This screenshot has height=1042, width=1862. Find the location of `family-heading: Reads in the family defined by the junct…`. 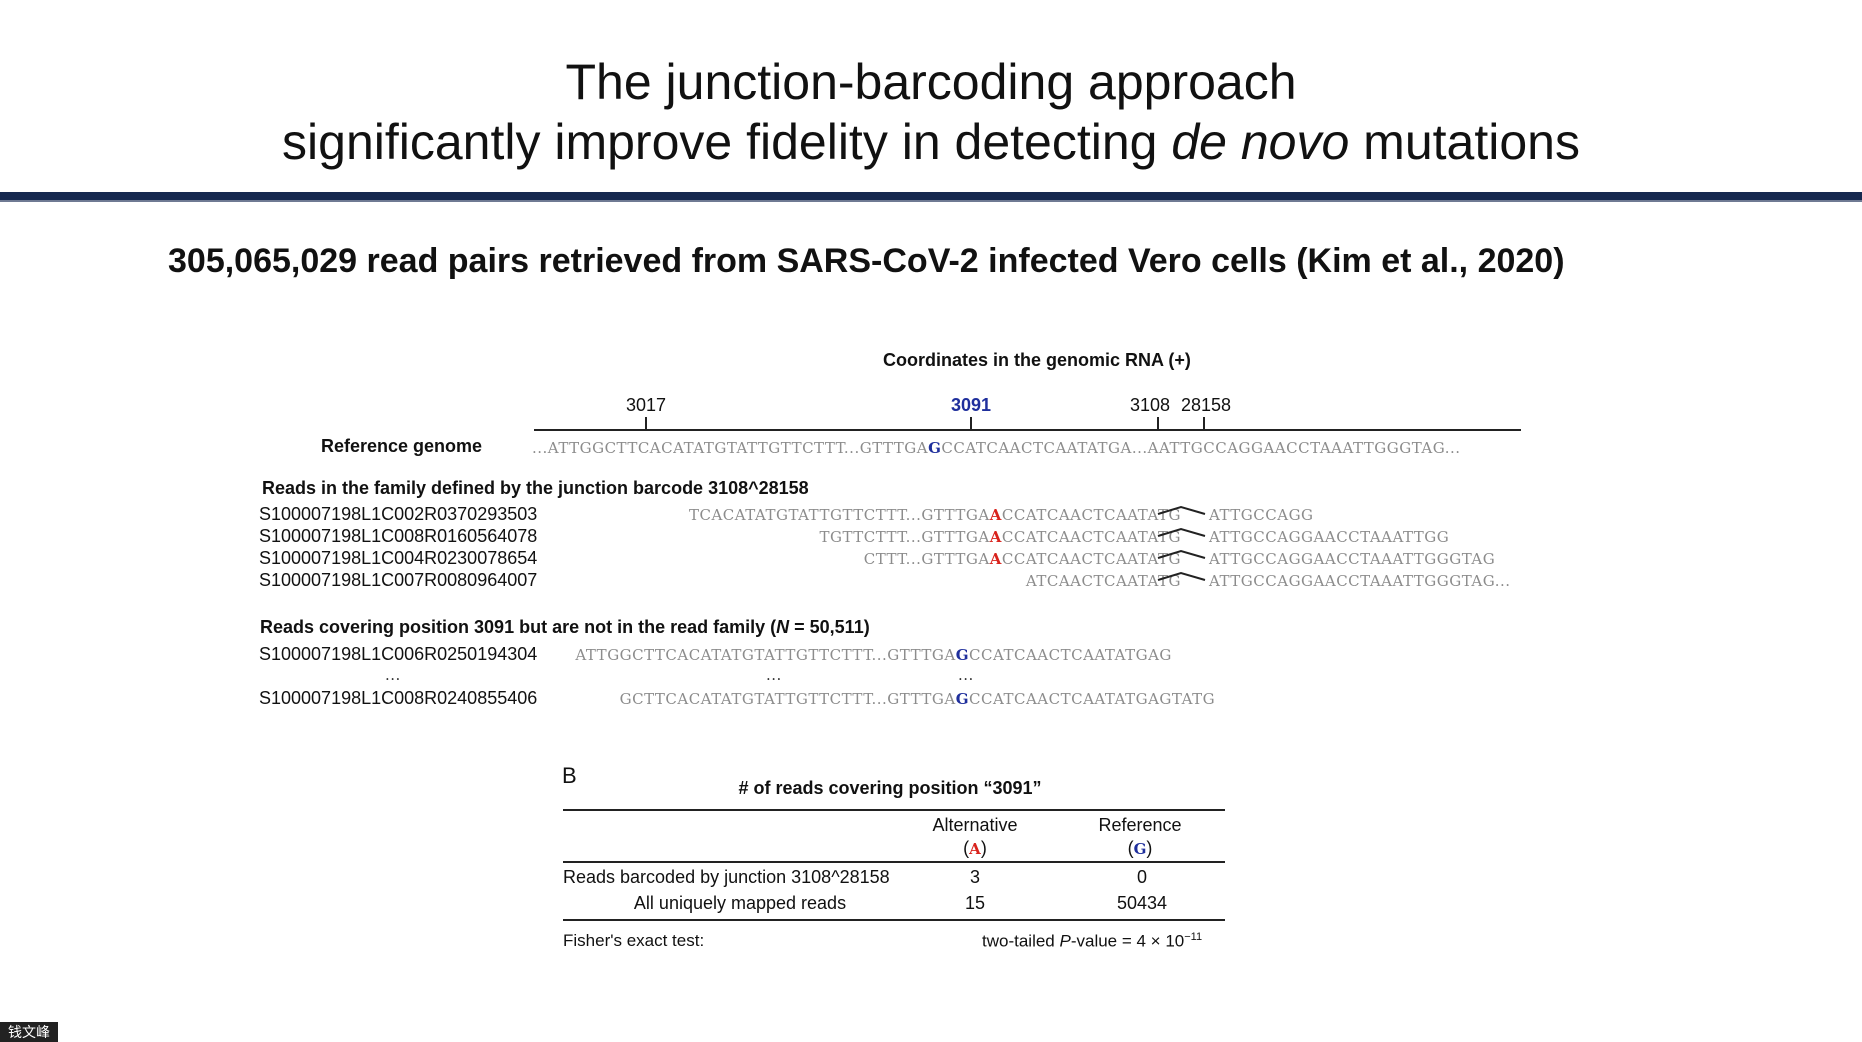

family-heading: Reads in the family defined by the junct… is located at coordinates (535, 488).